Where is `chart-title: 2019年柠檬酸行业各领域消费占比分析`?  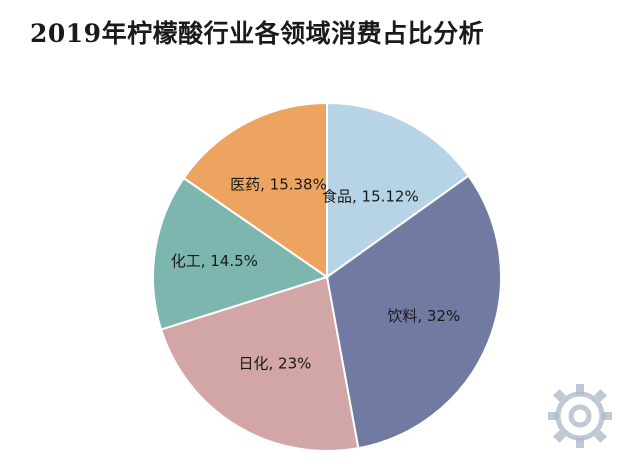
chart-title: 2019年柠檬酸行业各领域消费占比分析 is located at coordinates (257, 33).